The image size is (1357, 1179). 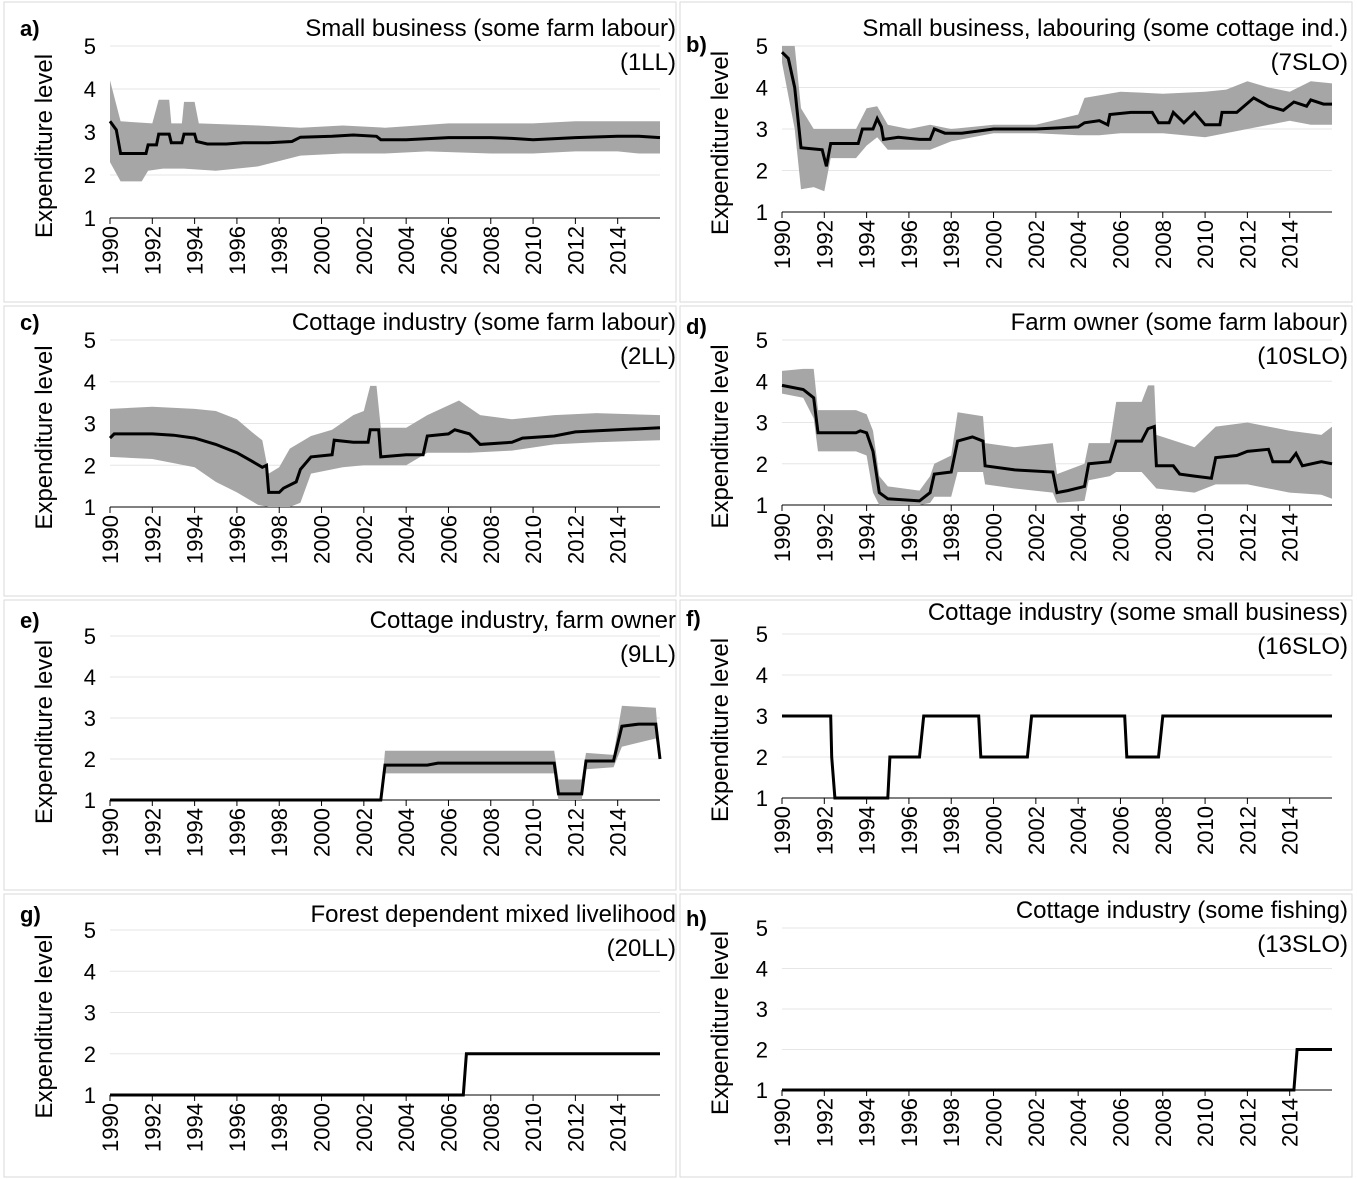 I want to click on panel-letter: c), so click(x=30, y=322).